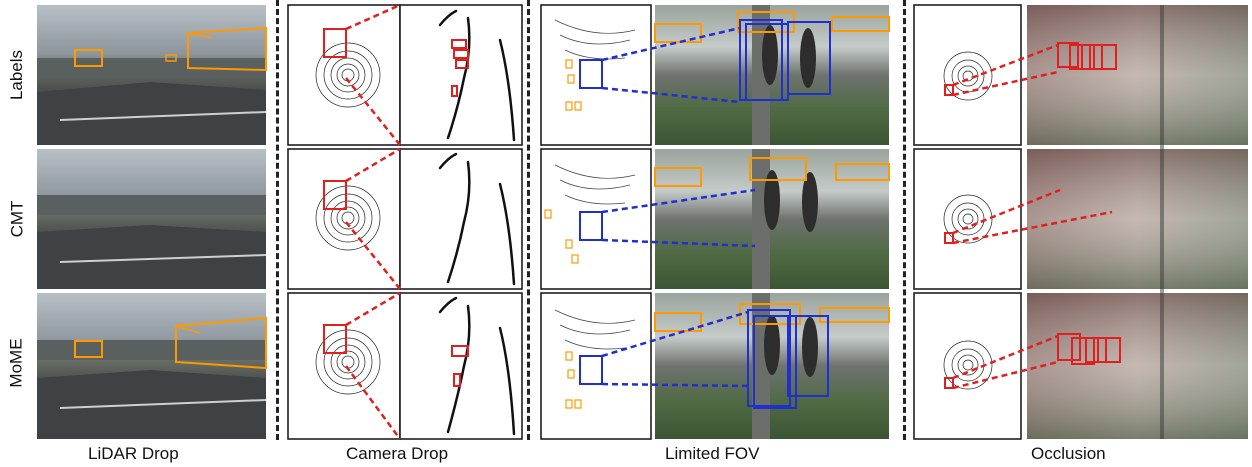 The height and width of the screenshot is (467, 1252). Describe the element at coordinates (152, 366) in the screenshot. I see `lidar-drop-mome-image` at that location.